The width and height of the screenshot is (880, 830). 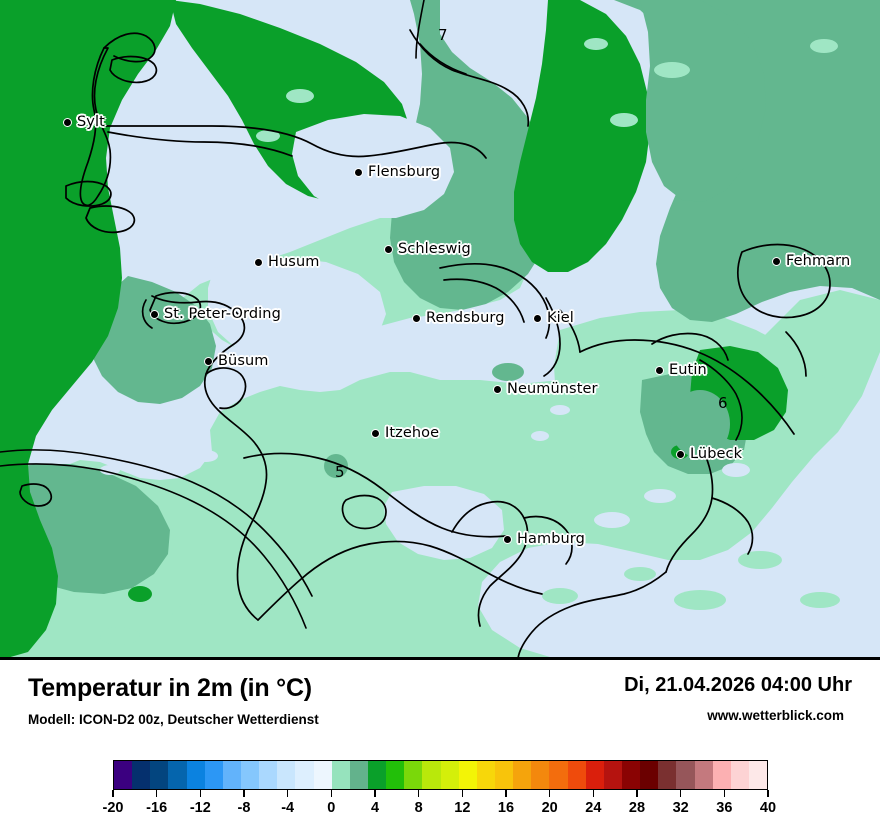 I want to click on colorbar-tick-label: -16, so click(x=157, y=808).